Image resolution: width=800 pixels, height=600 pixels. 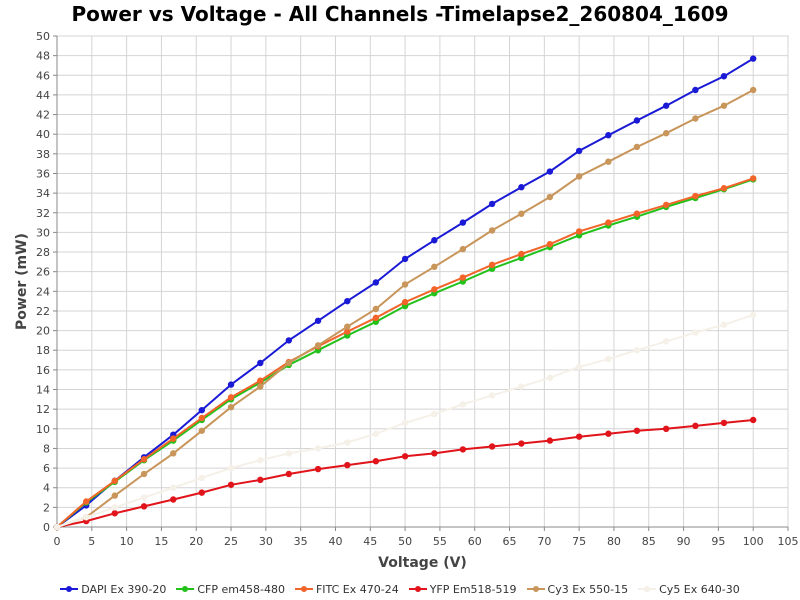 What do you see at coordinates (266, 541) in the screenshot?
I see `x-tick-label: 30` at bounding box center [266, 541].